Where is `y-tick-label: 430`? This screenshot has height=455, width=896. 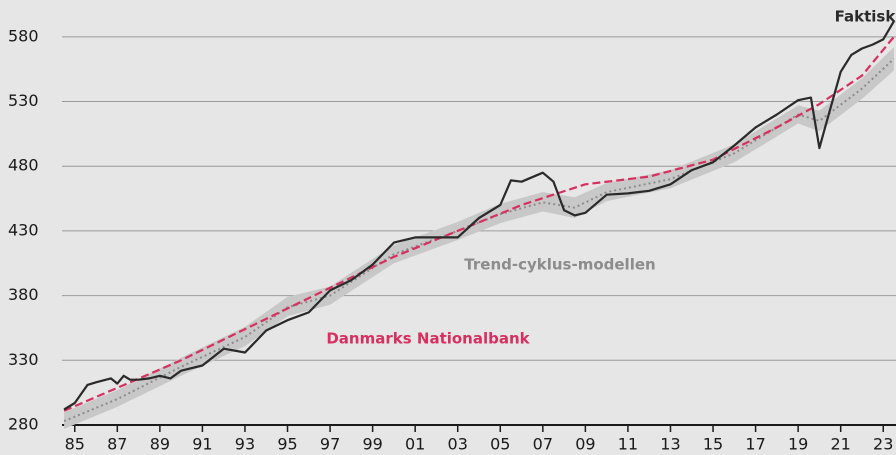
y-tick-label: 430 is located at coordinates (23, 229).